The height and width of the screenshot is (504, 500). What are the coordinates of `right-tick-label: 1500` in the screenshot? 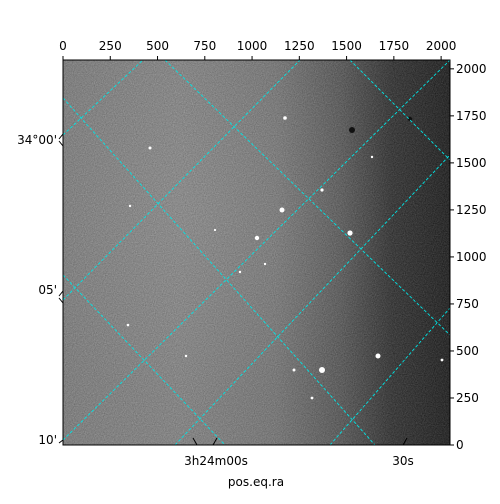 It's located at (471, 163).